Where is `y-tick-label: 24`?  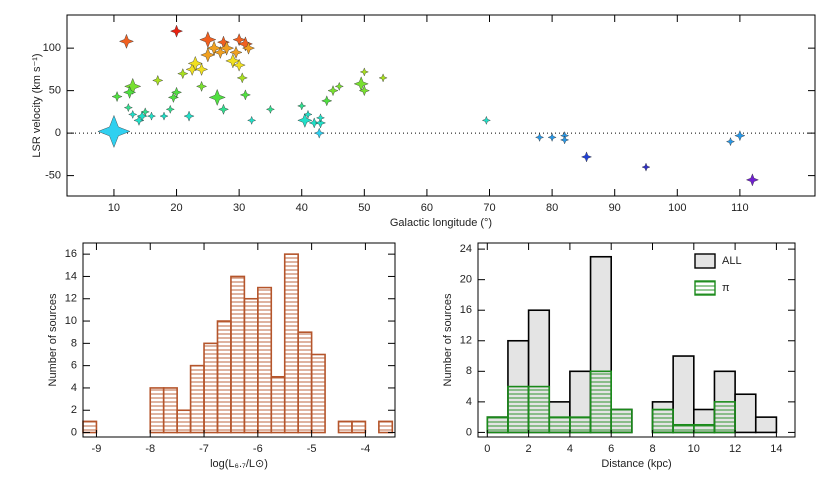
y-tick-label: 24 is located at coordinates (466, 249).